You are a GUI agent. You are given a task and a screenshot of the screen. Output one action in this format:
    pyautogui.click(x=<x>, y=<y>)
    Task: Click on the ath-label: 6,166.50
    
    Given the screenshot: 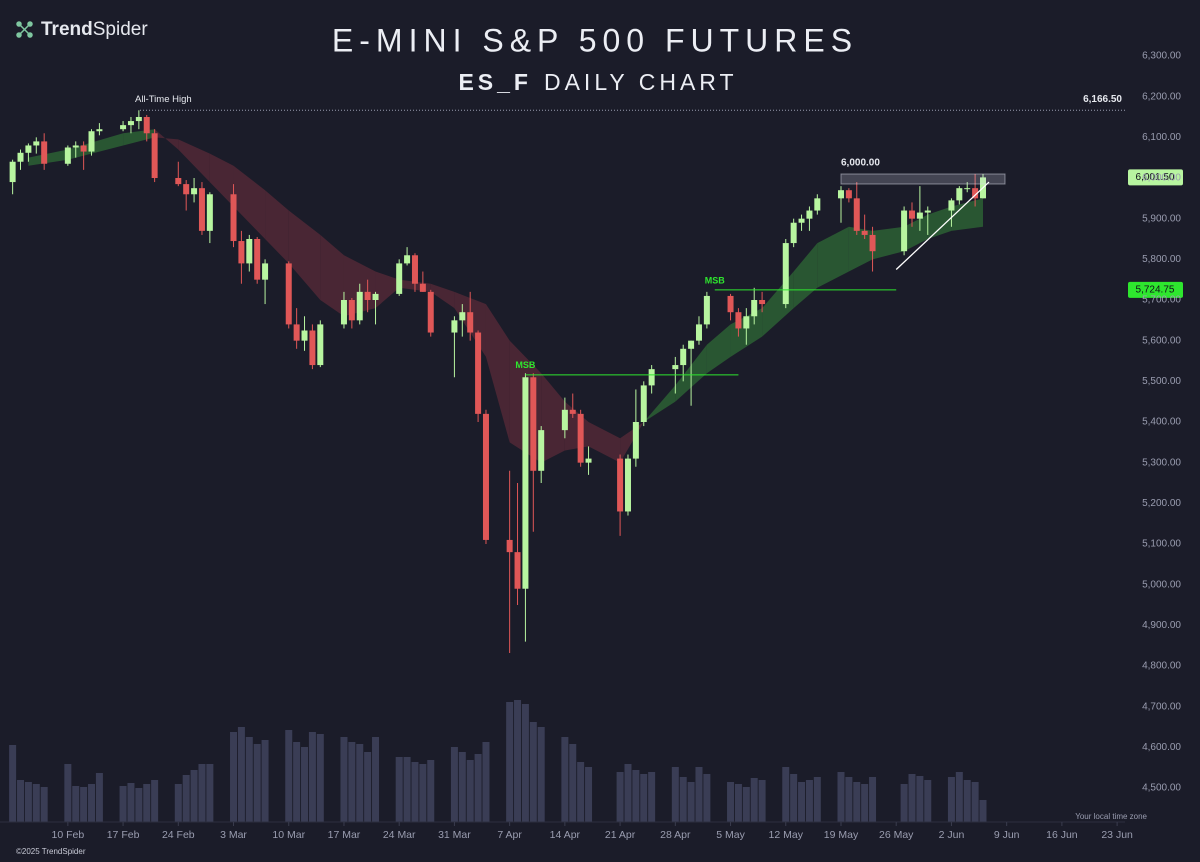 What is the action you would take?
    pyautogui.click(x=1102, y=99)
    